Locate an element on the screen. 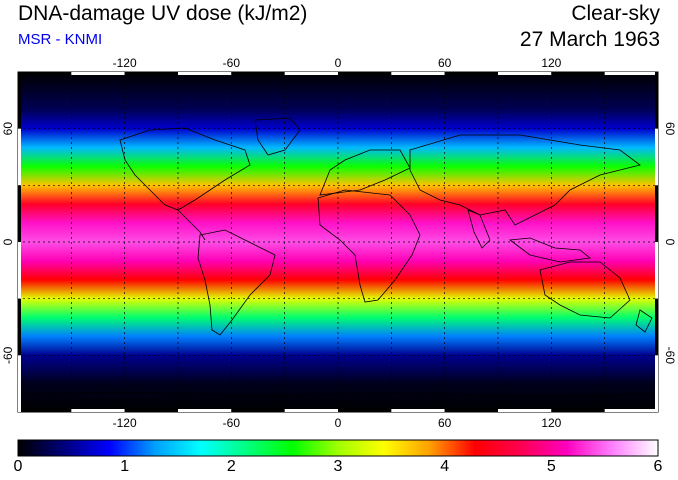 This screenshot has width=678, height=480. lat-labels-right: 60 0 -60 is located at coordinates (670, 243).